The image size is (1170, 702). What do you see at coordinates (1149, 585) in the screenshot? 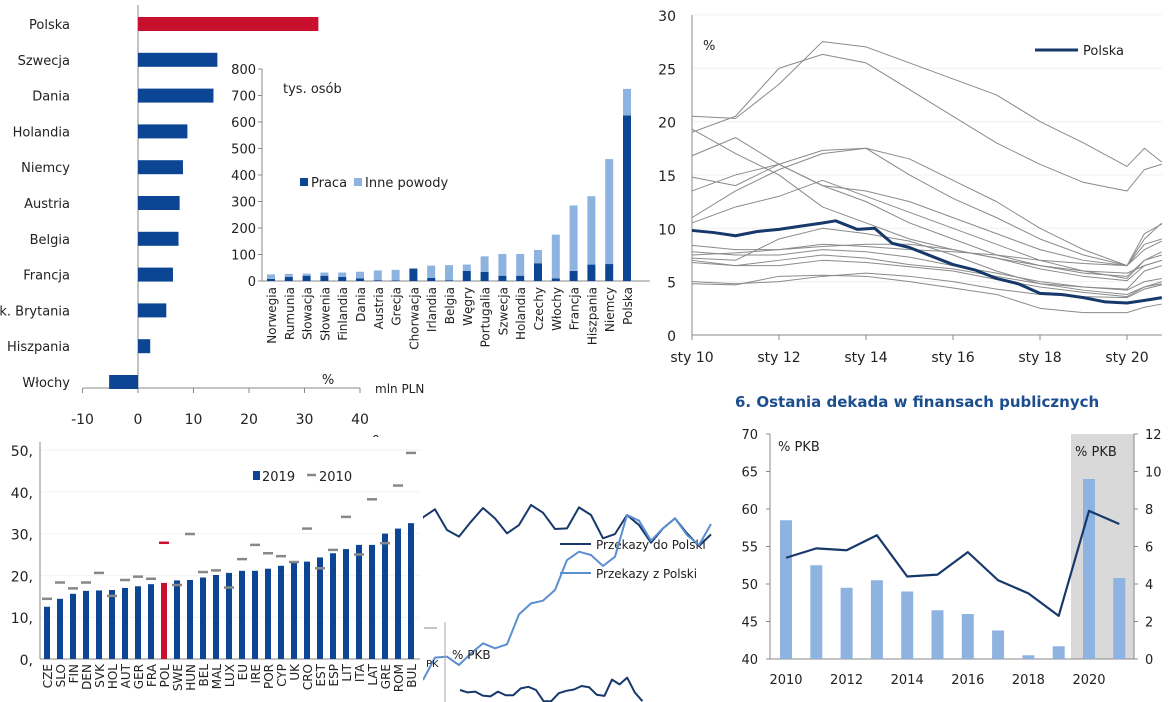
I see `y-right-tick-label: 4` at bounding box center [1149, 585].